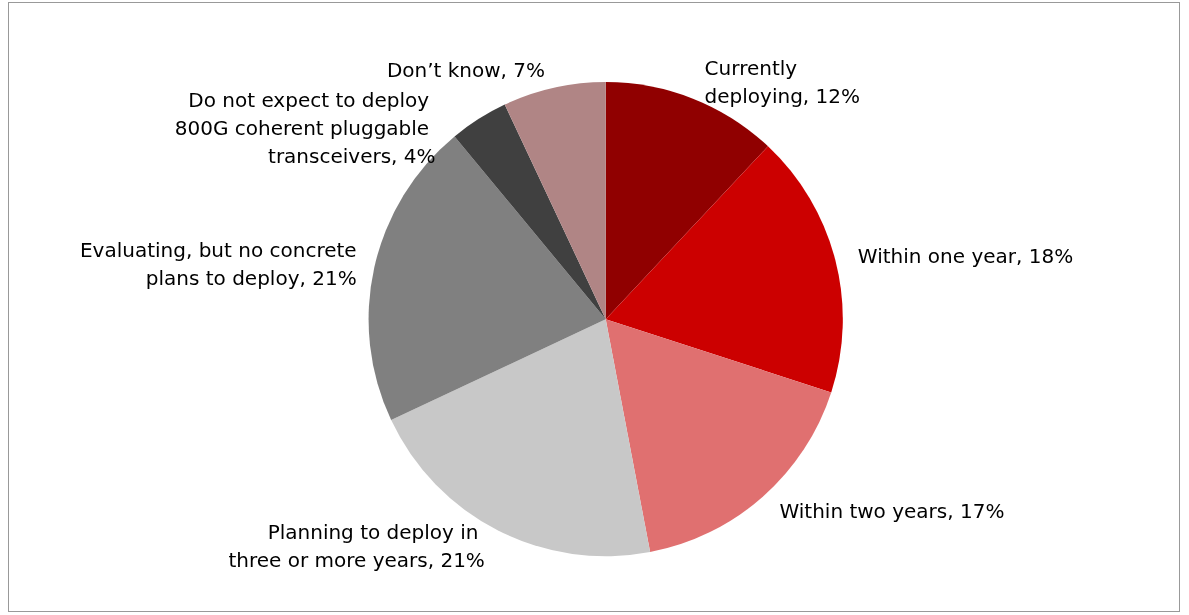  I want to click on slice-label: Within two years, 17%, so click(892, 510).